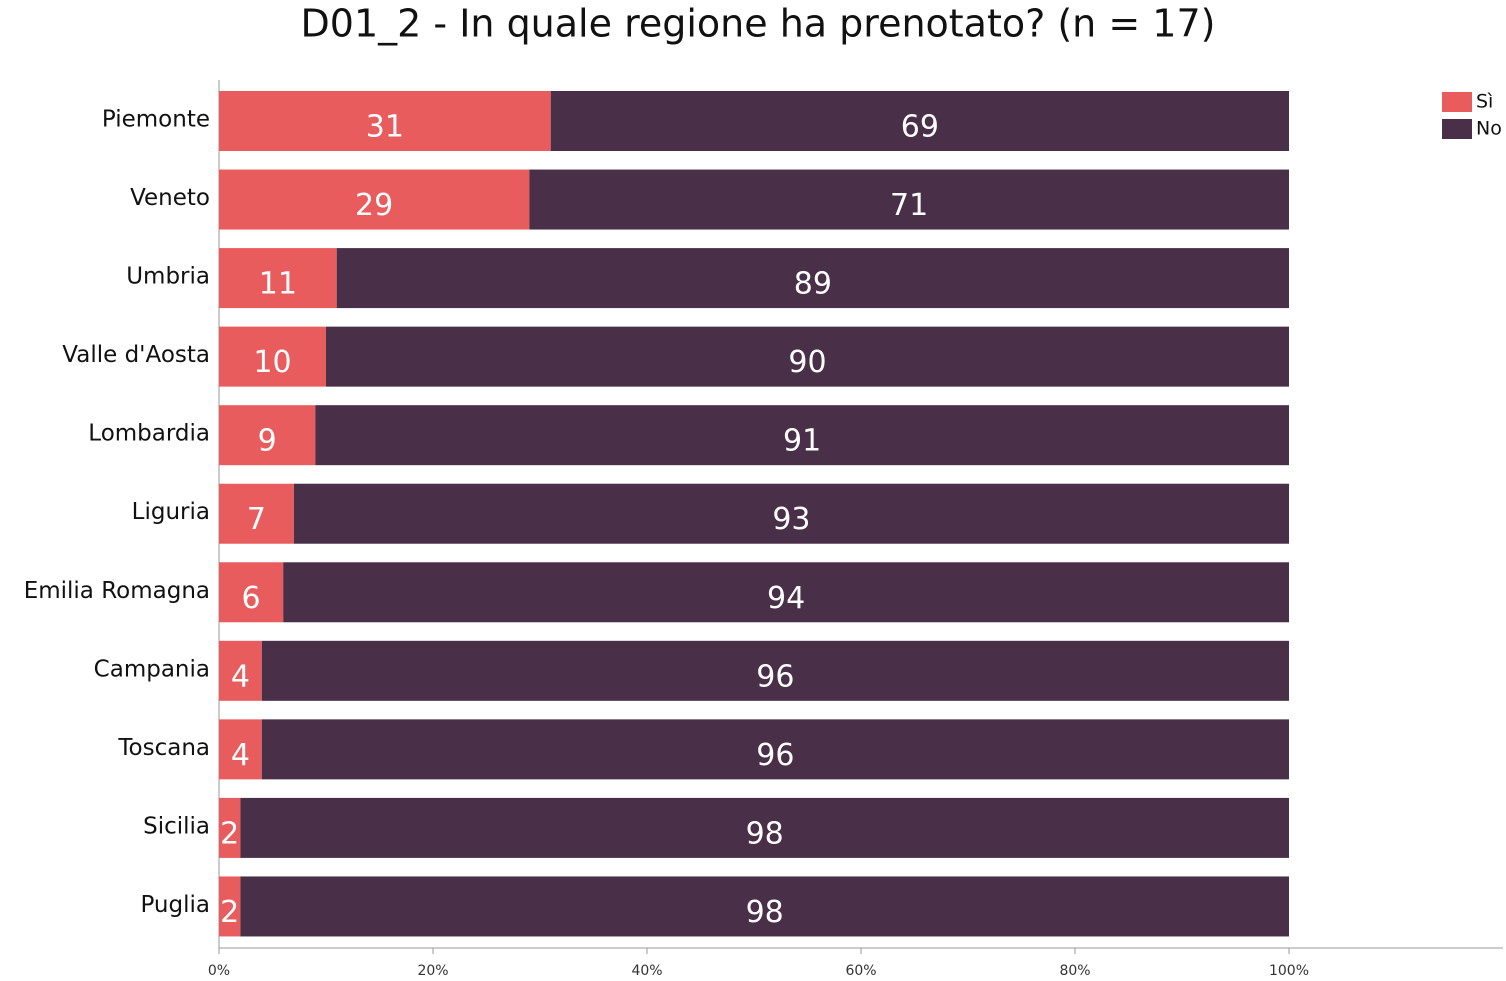 This screenshot has height=981, width=1506. What do you see at coordinates (168, 277) in the screenshot?
I see `y-tick-label: Umbria` at bounding box center [168, 277].